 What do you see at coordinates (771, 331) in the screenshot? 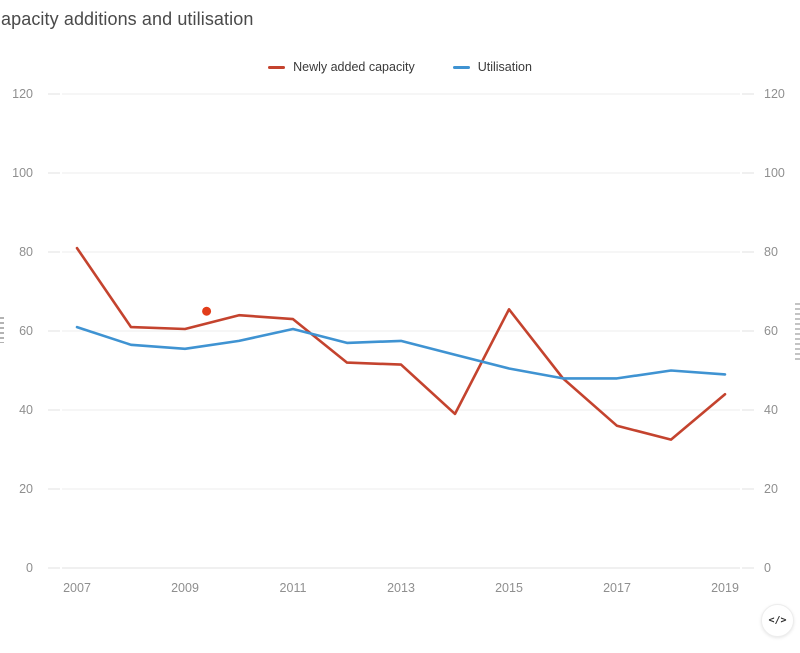
I see `right-axis-tick-label: 60` at bounding box center [771, 331].